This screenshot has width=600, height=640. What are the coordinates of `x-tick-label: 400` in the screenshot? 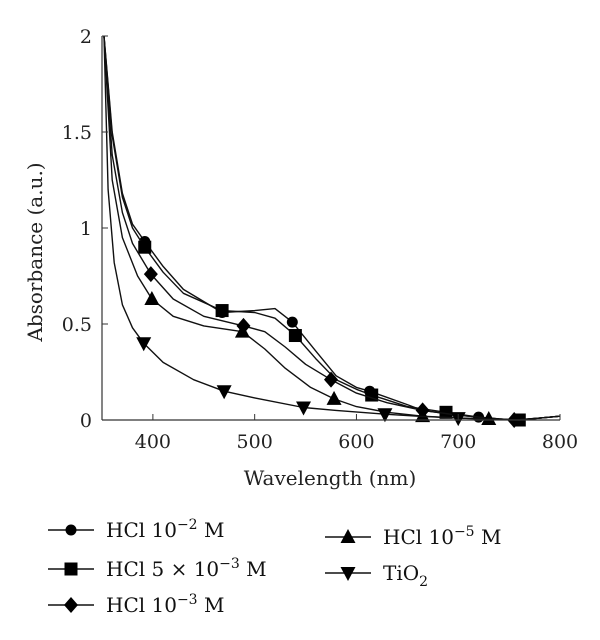 It's located at (153, 442).